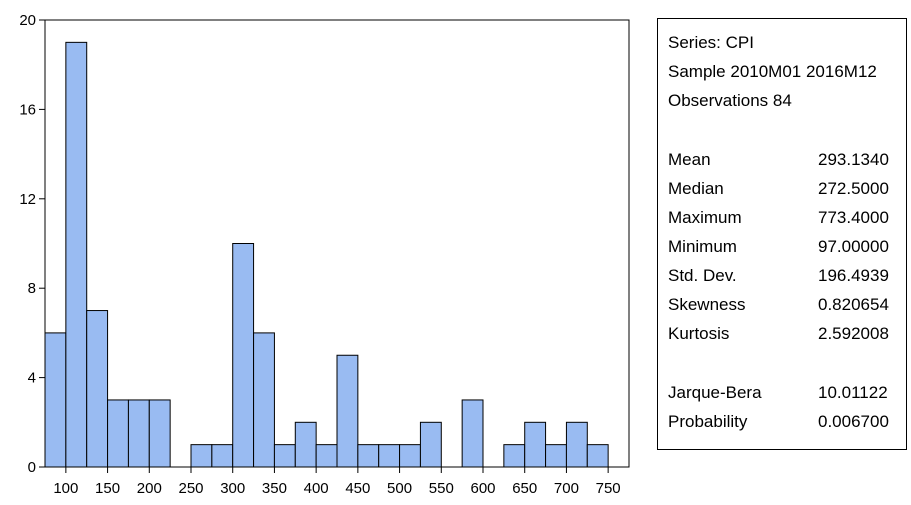  What do you see at coordinates (853, 333) in the screenshot?
I see `stat-value: 2.592008` at bounding box center [853, 333].